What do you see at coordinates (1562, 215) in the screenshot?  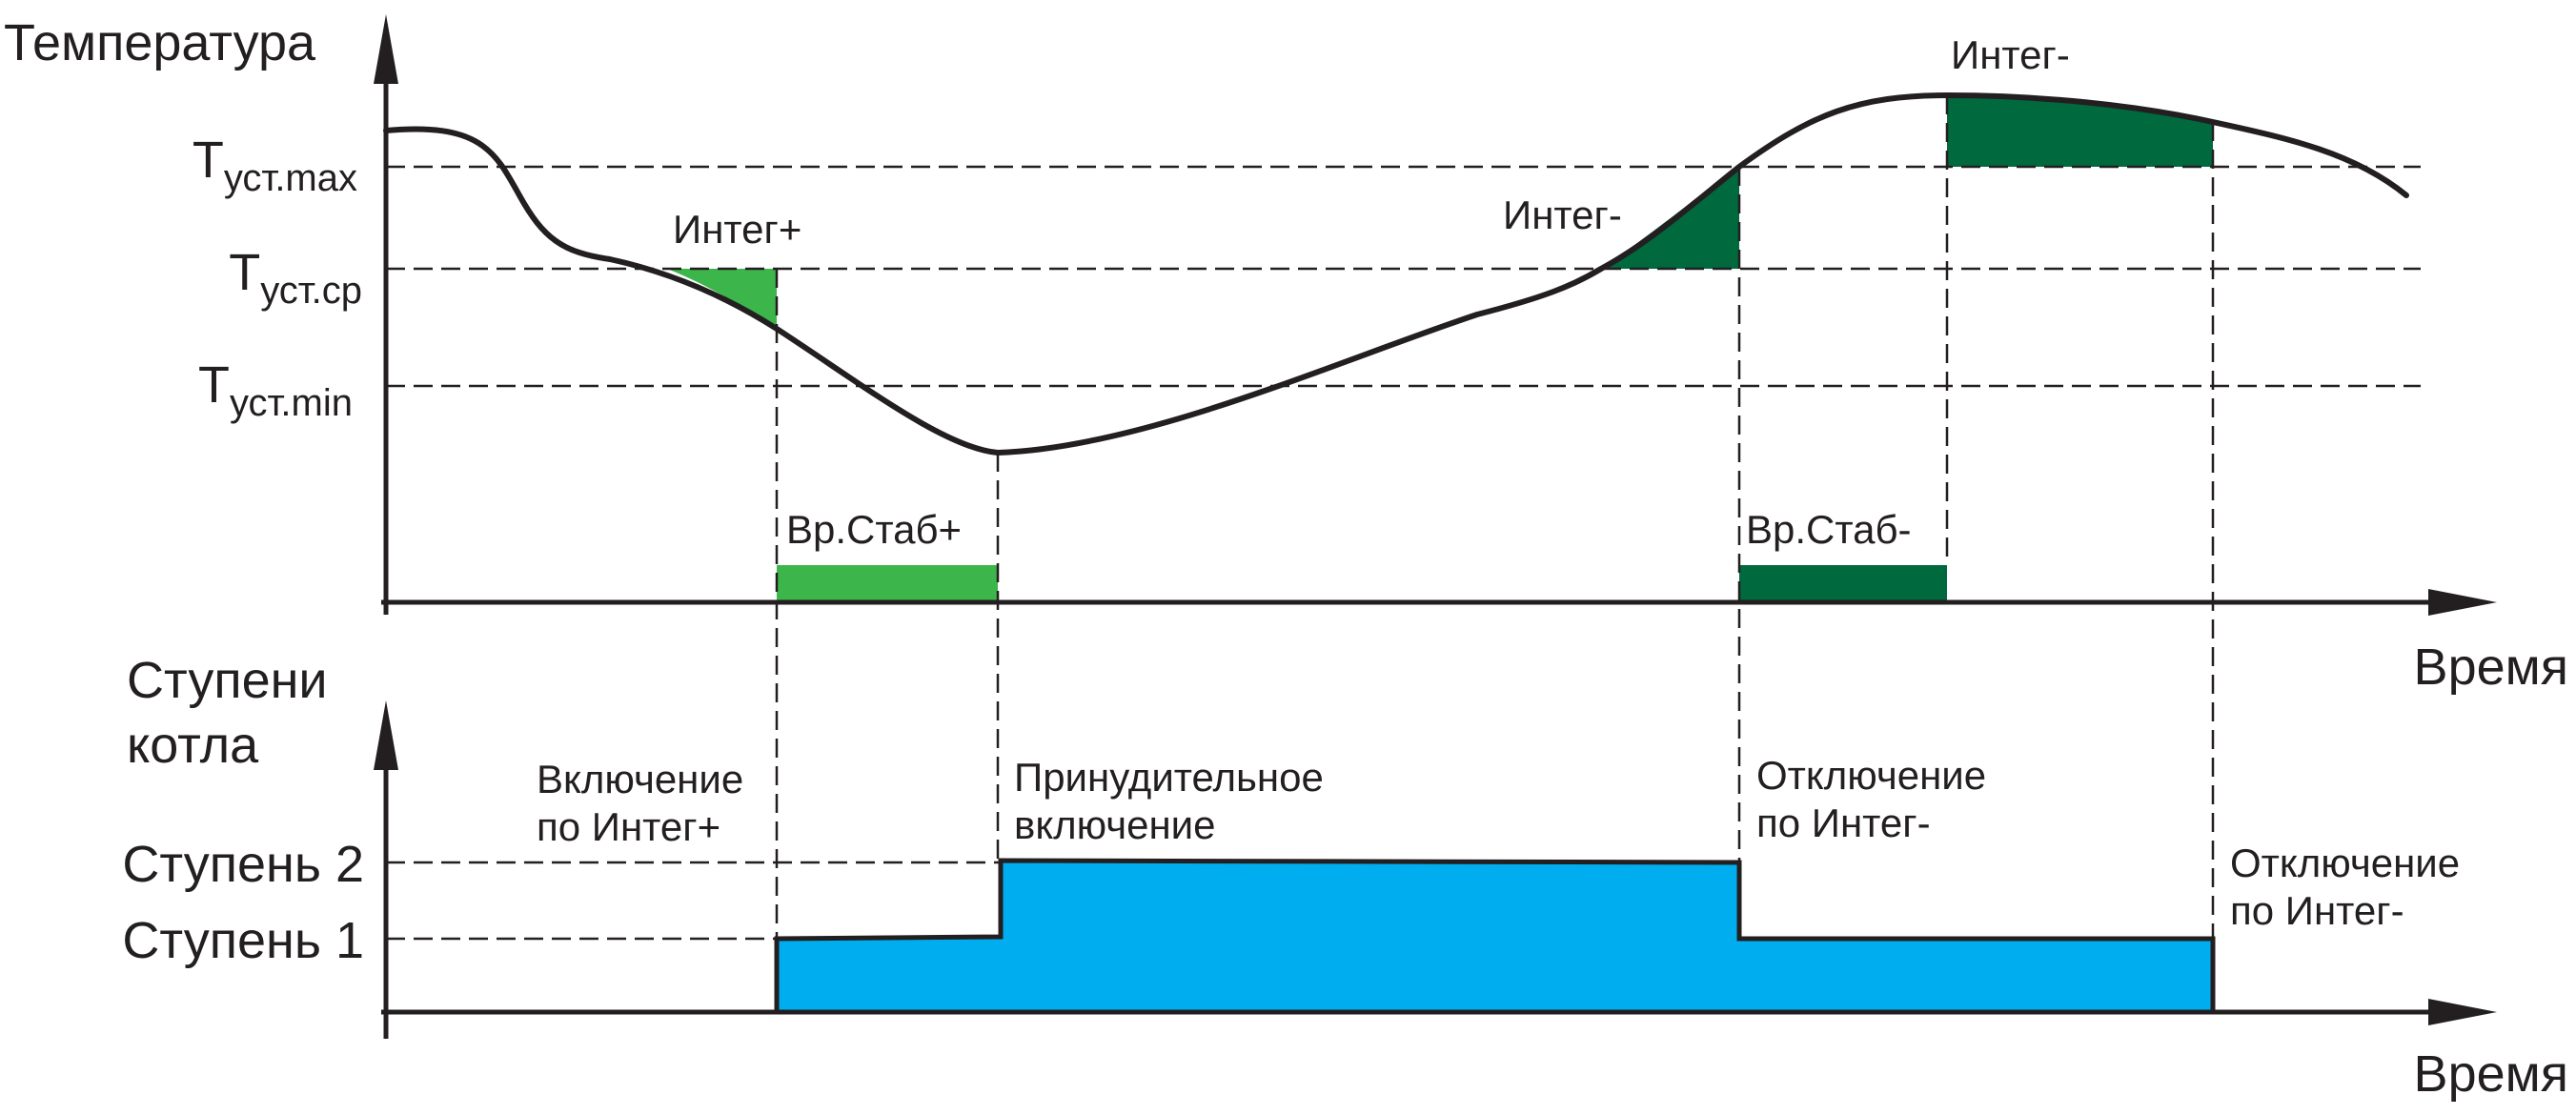 I see `integ-minus-label-1: Интег-` at bounding box center [1562, 215].